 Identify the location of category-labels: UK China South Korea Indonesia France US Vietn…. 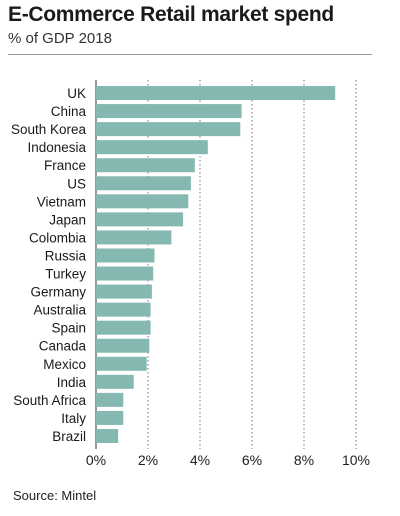
(49, 265).